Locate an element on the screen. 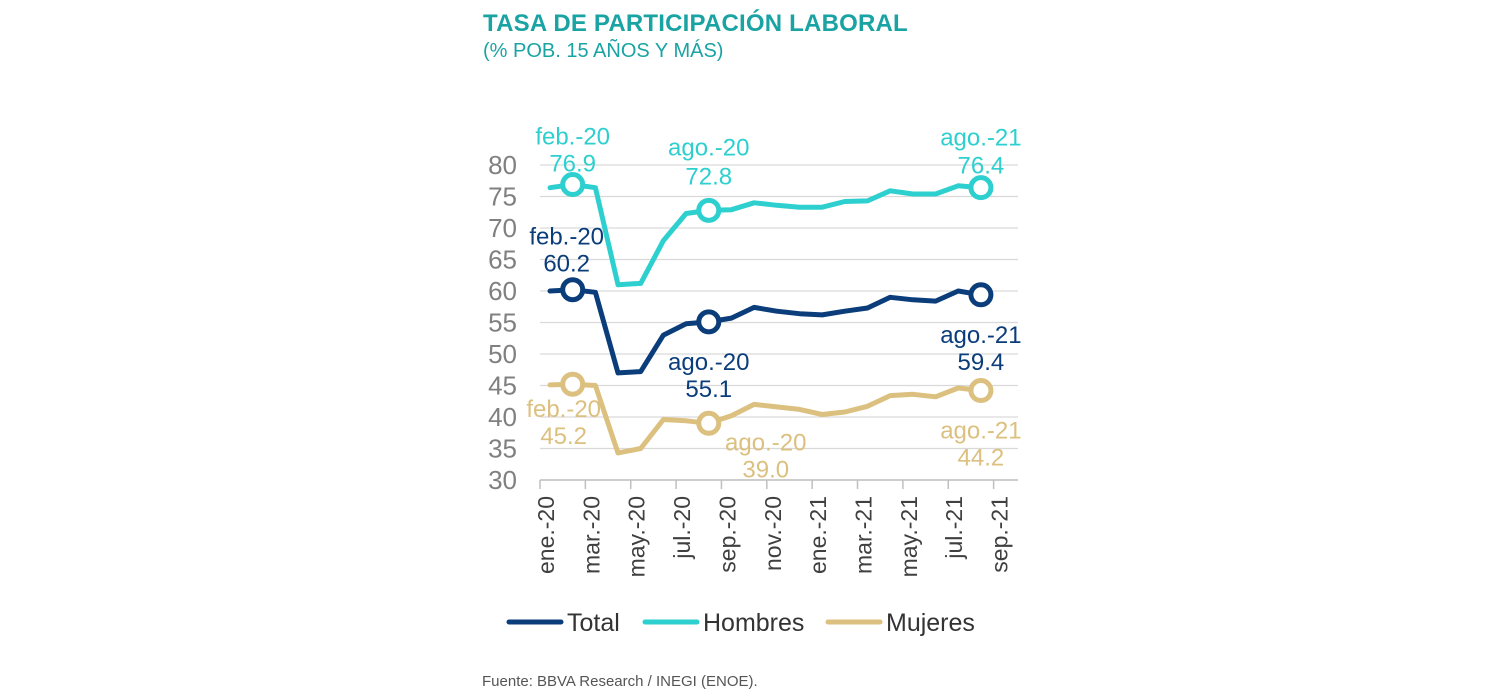 This screenshot has height=700, width=1501. x-tick-label: sep.-21 is located at coordinates (1000, 534).